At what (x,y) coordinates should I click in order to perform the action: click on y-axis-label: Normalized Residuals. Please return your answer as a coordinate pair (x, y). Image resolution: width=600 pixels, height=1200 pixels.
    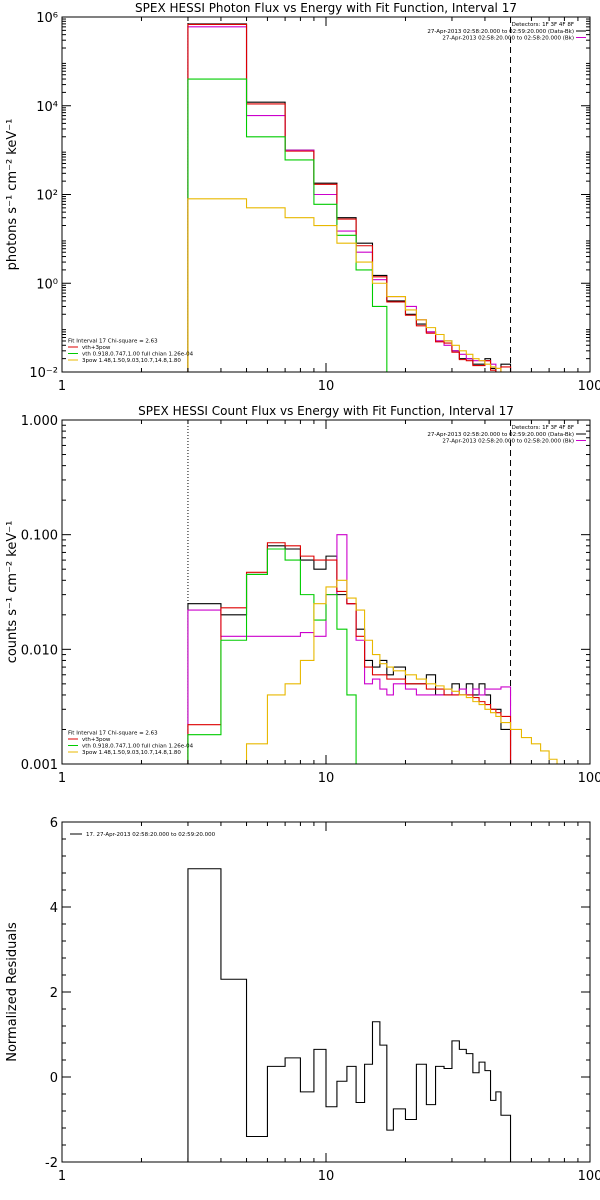
    Looking at the image, I should click on (12, 992).